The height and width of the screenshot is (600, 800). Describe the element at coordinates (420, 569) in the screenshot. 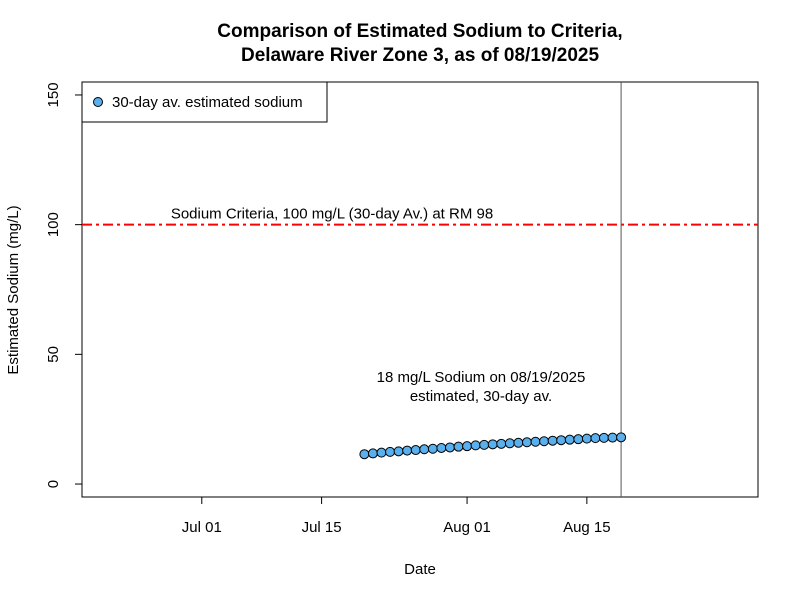

I see `x-axis-label: Date` at that location.